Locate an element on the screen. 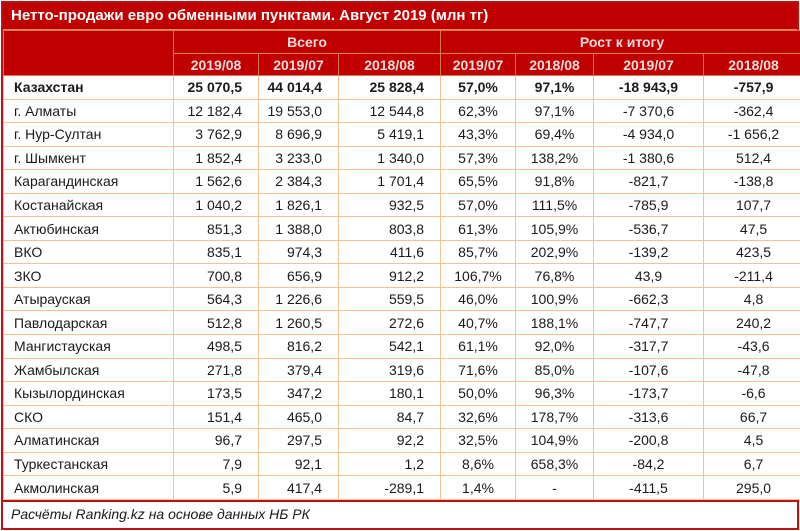 Image resolution: width=800 pixels, height=531 pixels. value-cell: 3 762,9 is located at coordinates (216, 134).